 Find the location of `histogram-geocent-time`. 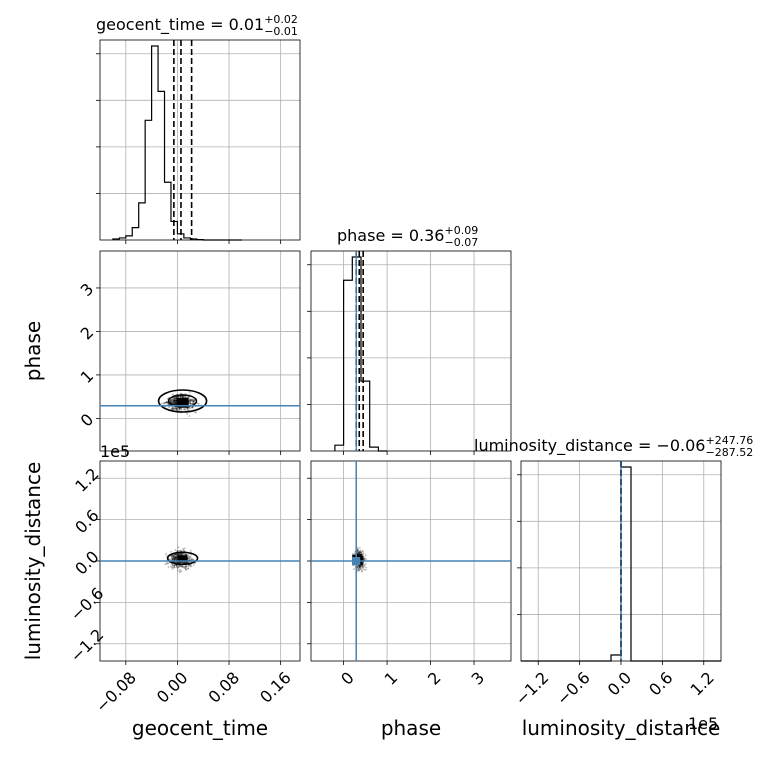

histogram-geocent-time is located at coordinates (177, 143).